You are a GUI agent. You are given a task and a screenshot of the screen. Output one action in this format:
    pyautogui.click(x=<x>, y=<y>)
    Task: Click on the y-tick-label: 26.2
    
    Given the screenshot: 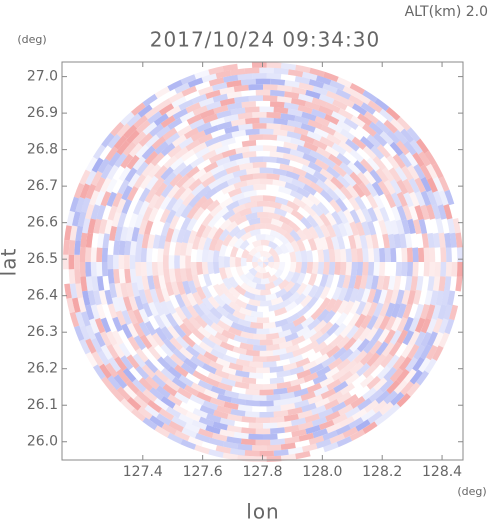 What is the action you would take?
    pyautogui.click(x=42, y=369)
    